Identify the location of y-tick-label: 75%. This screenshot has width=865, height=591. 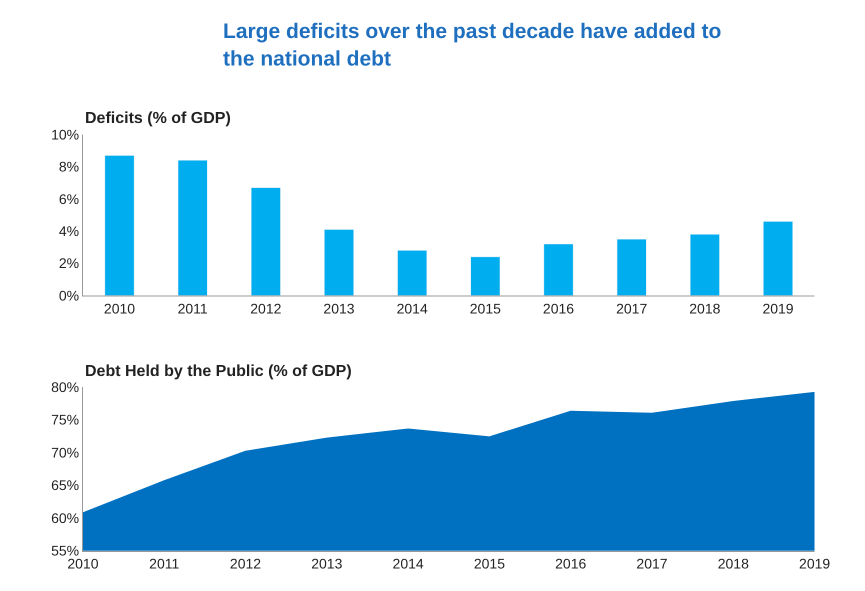
(65, 420).